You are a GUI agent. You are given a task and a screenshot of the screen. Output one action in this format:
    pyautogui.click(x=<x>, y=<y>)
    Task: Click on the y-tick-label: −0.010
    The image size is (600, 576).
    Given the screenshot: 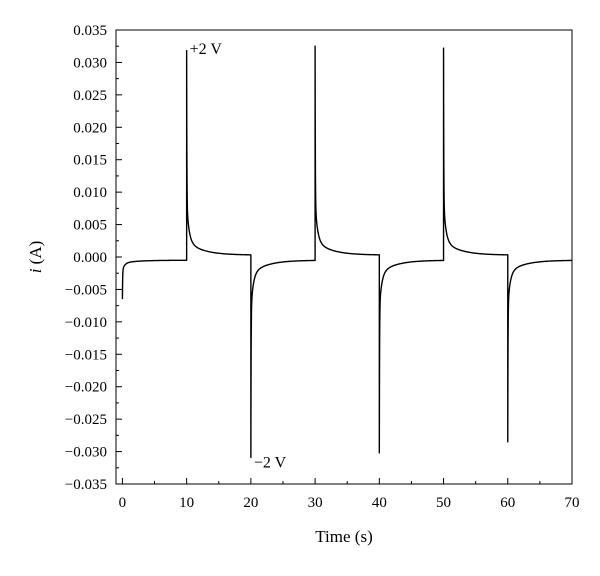 What is the action you would take?
    pyautogui.click(x=86, y=323)
    